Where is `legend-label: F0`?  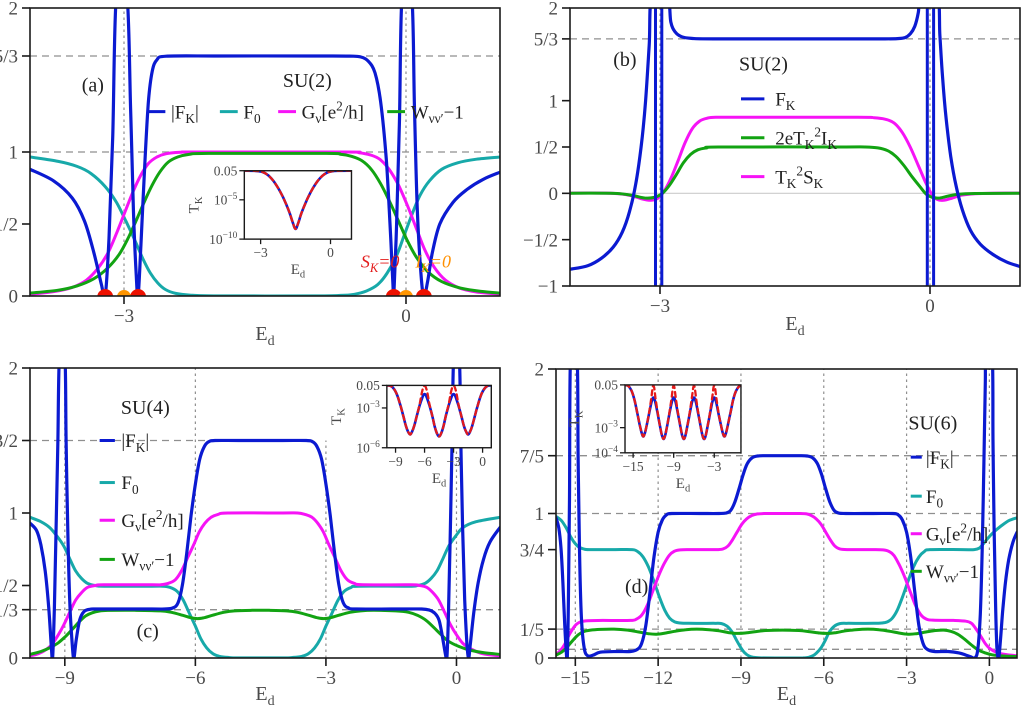
legend-label: F0 is located at coordinates (252, 114).